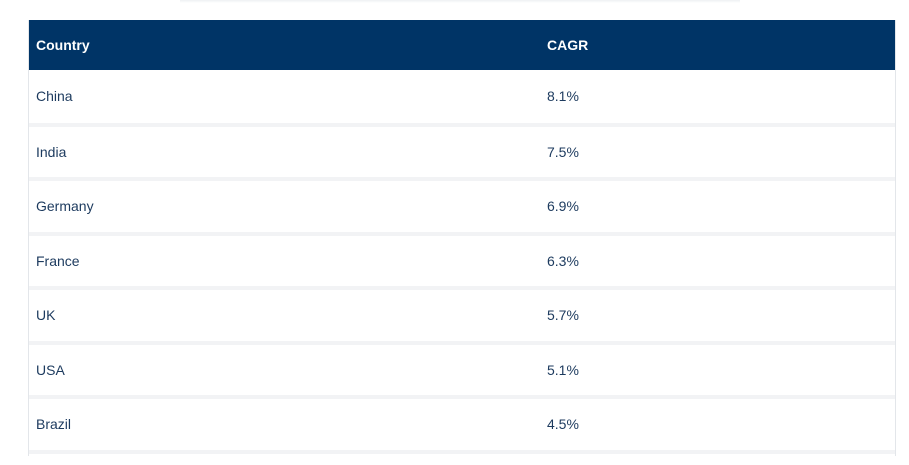 This screenshot has width=909, height=465. I want to click on cell-country: India, so click(51, 151).